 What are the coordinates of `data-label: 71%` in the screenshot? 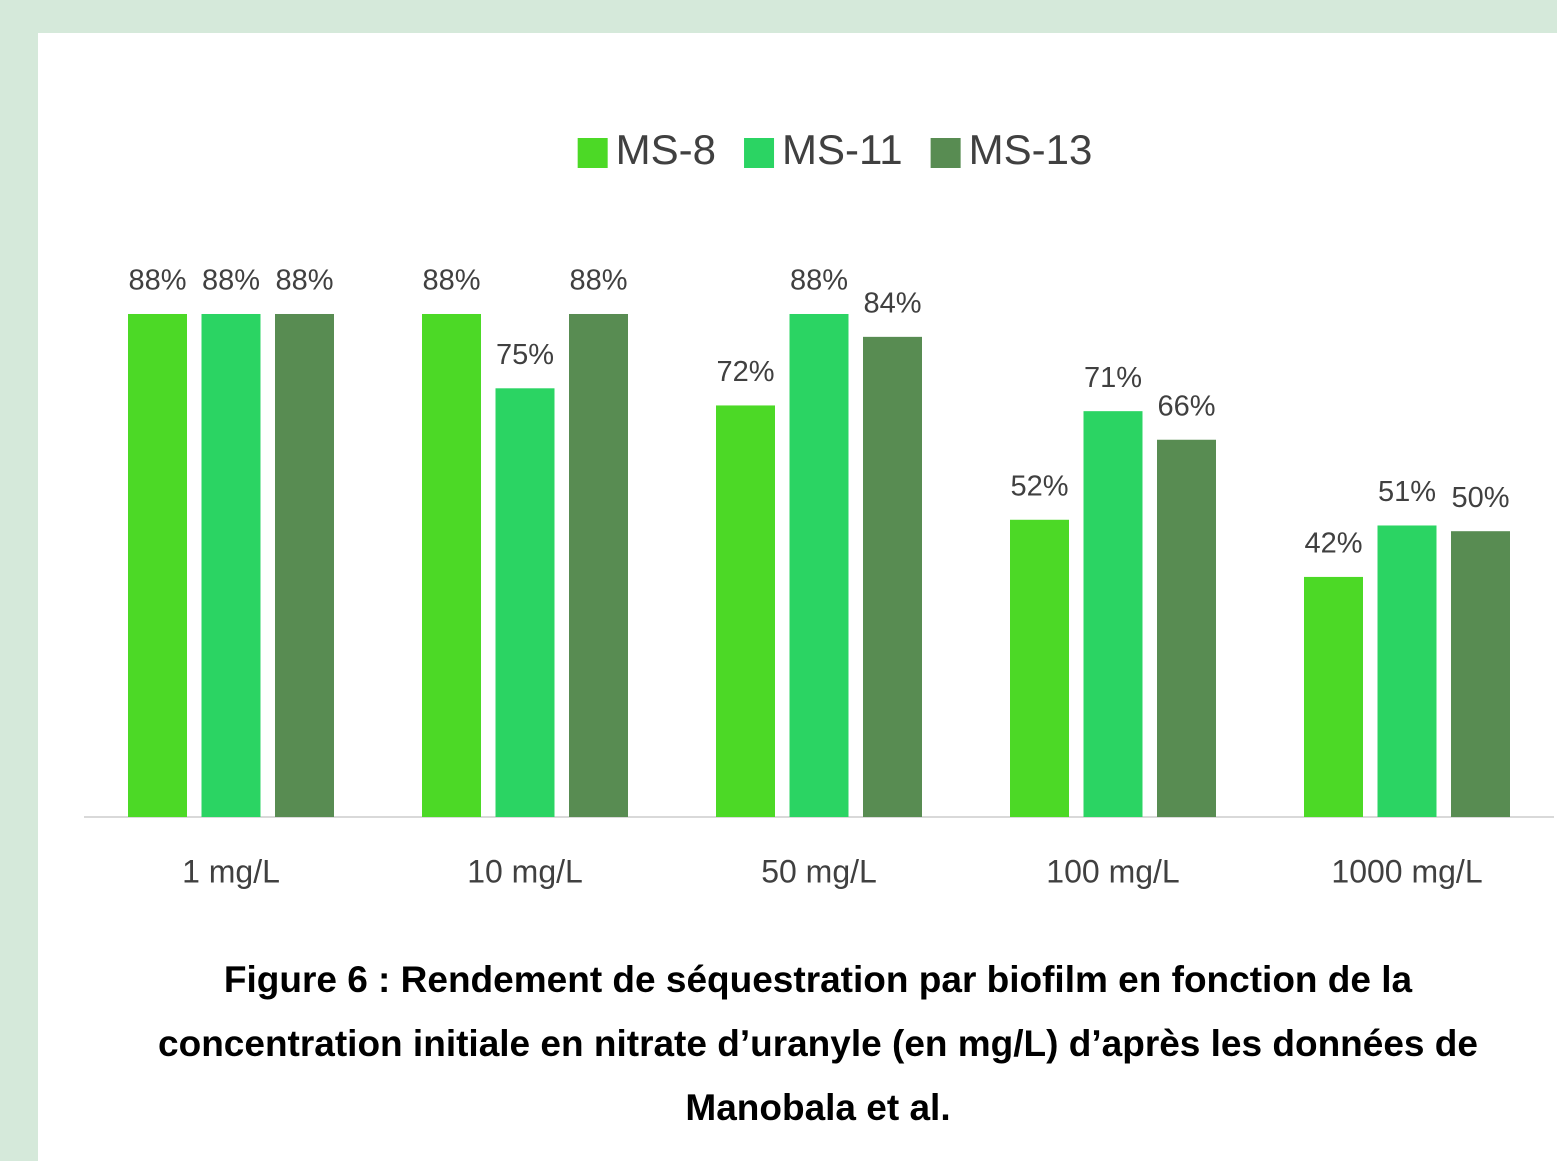 It's located at (1113, 378).